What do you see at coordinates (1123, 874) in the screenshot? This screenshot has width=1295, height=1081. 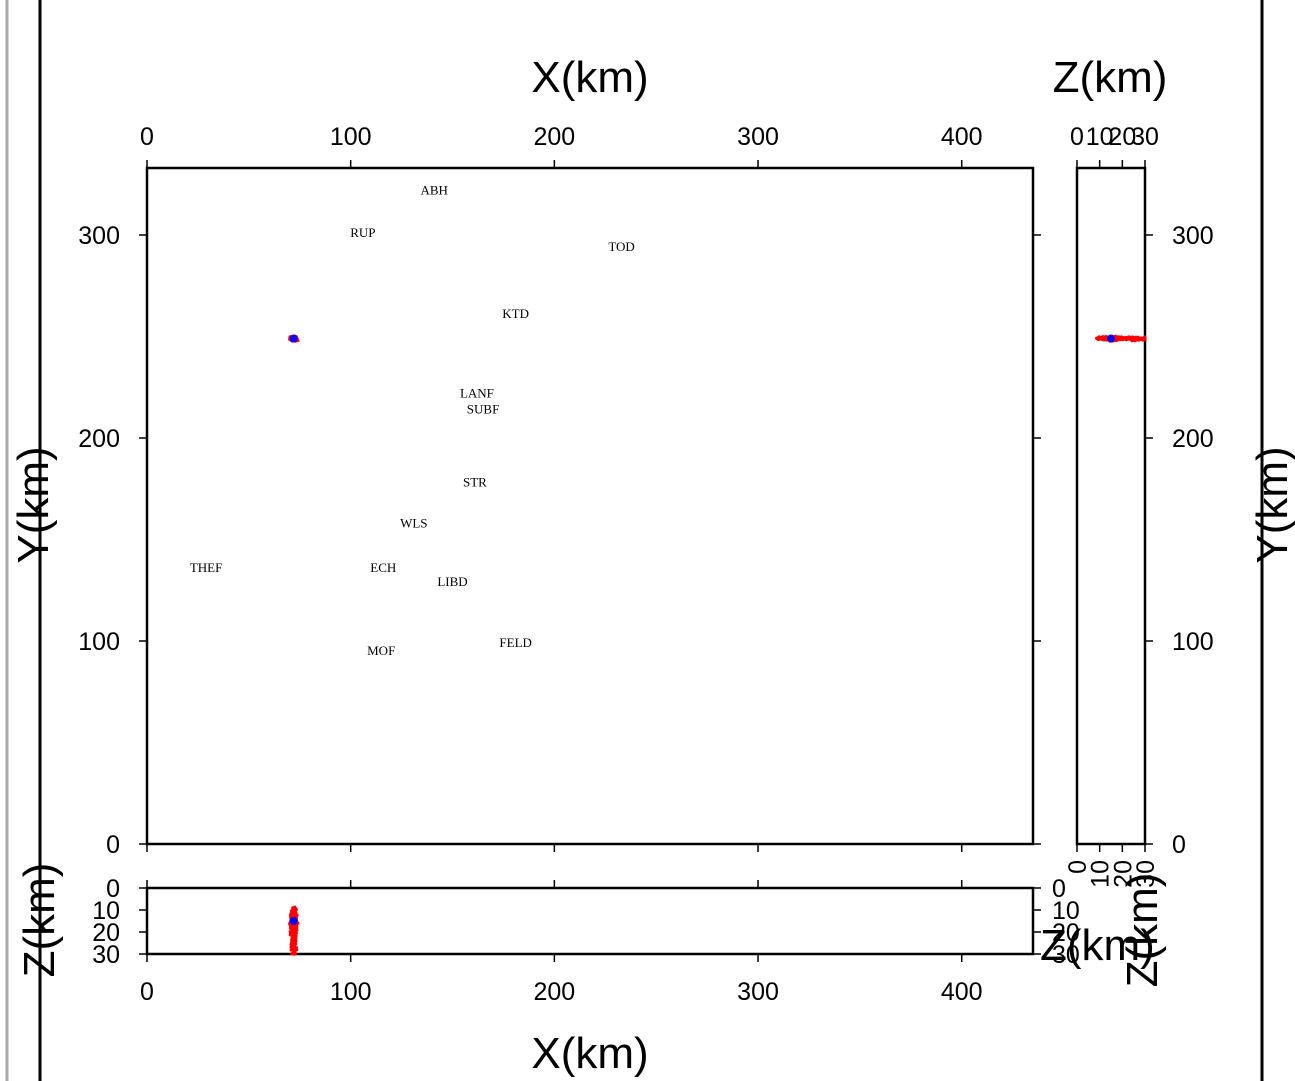 I see `yz-bottom-ztick-label: 20` at bounding box center [1123, 874].